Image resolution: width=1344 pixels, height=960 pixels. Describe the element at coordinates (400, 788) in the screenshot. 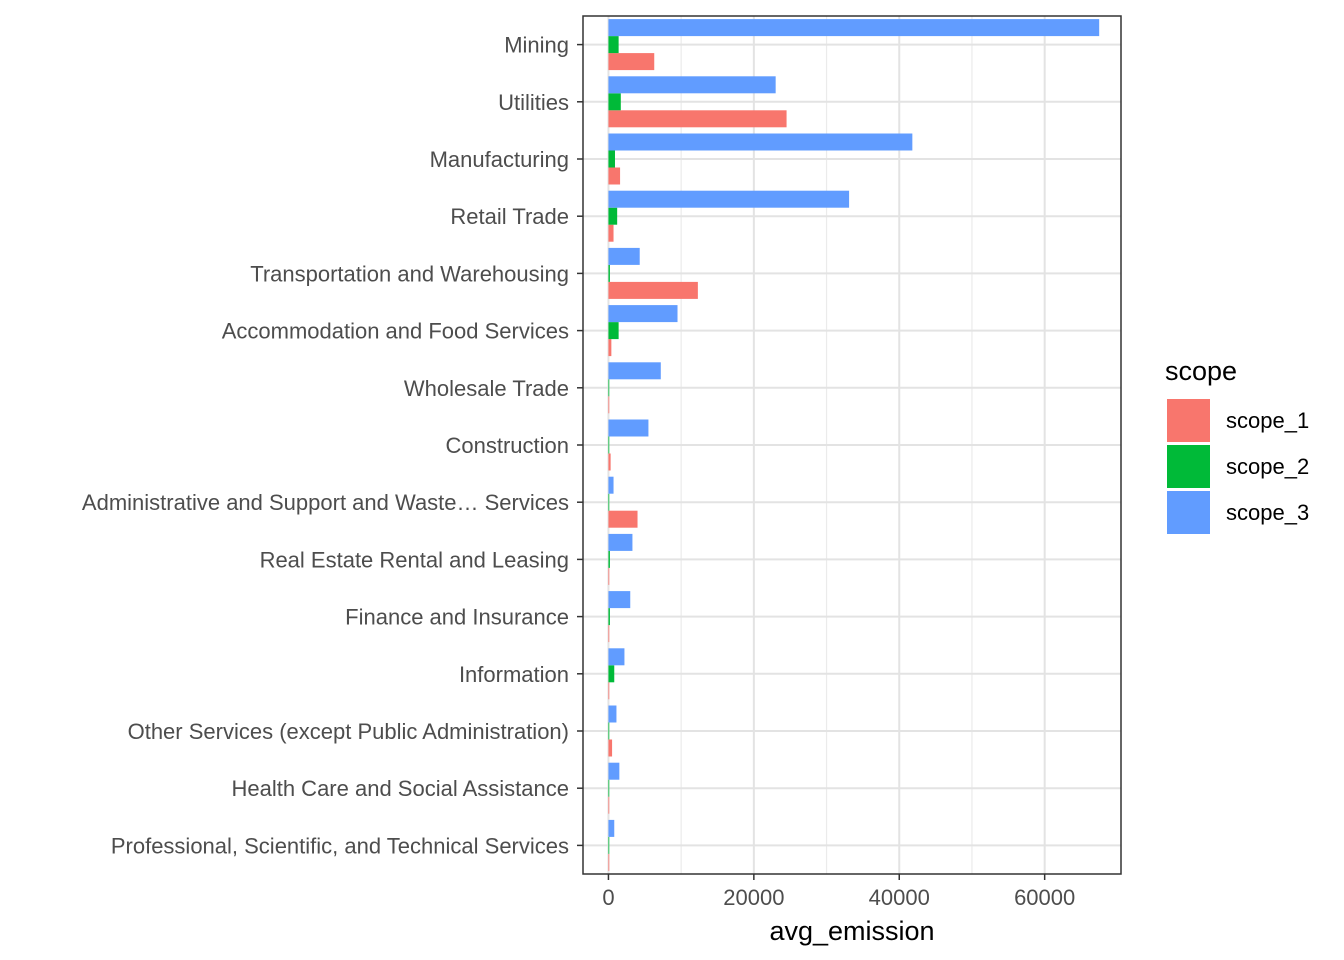

I see `category-label: Health Care and Social Assistance` at that location.